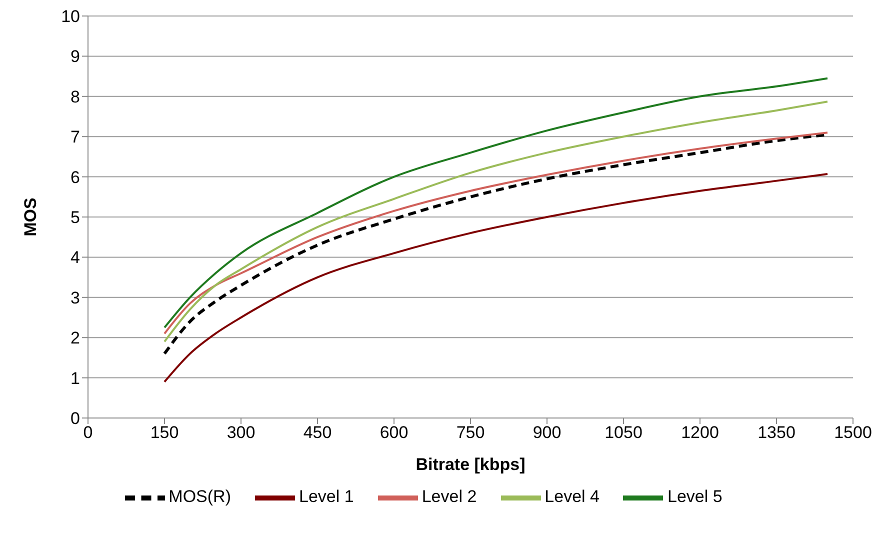 The image size is (890, 540). What do you see at coordinates (449, 496) in the screenshot?
I see `legend-label: Level 2` at bounding box center [449, 496].